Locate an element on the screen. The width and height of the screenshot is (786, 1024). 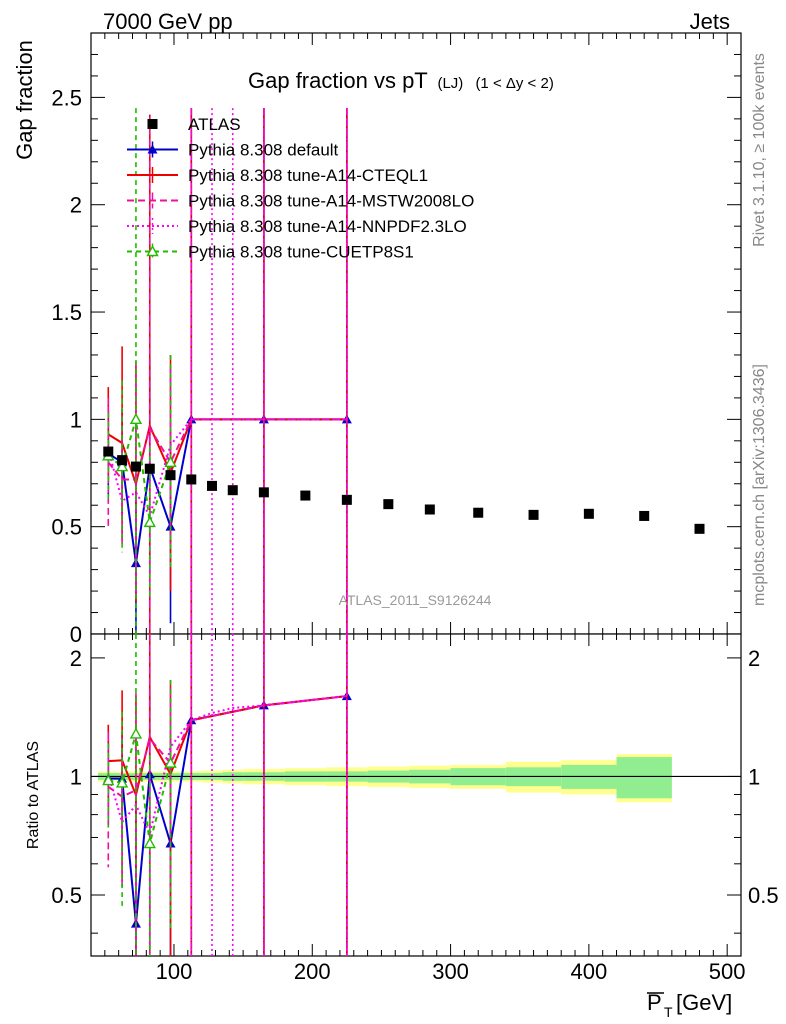
x-tick-label: 200 is located at coordinates (312, 971).